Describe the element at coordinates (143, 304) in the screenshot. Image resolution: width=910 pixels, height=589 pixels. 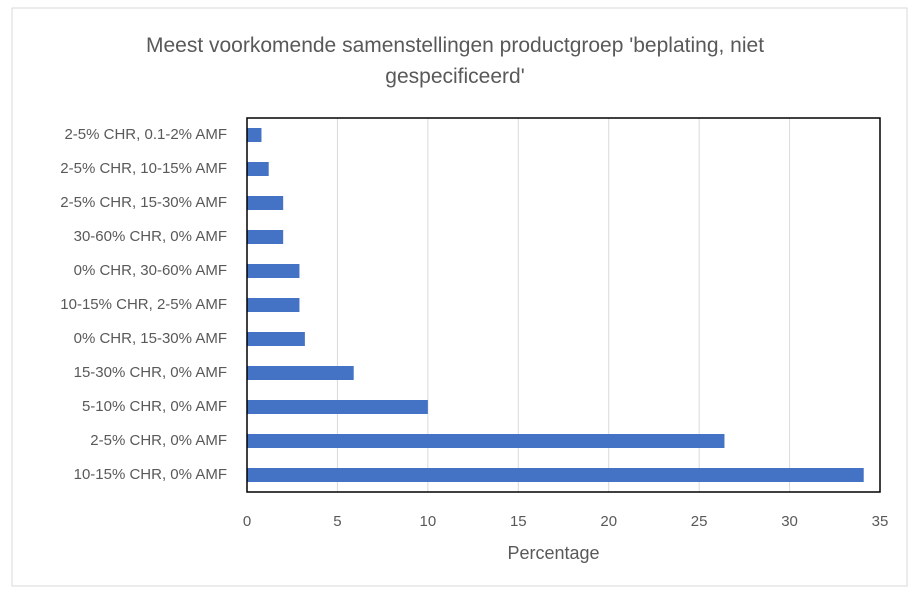
I see `y-tick-label: 10-15% CHR, 2-5% AMF` at that location.